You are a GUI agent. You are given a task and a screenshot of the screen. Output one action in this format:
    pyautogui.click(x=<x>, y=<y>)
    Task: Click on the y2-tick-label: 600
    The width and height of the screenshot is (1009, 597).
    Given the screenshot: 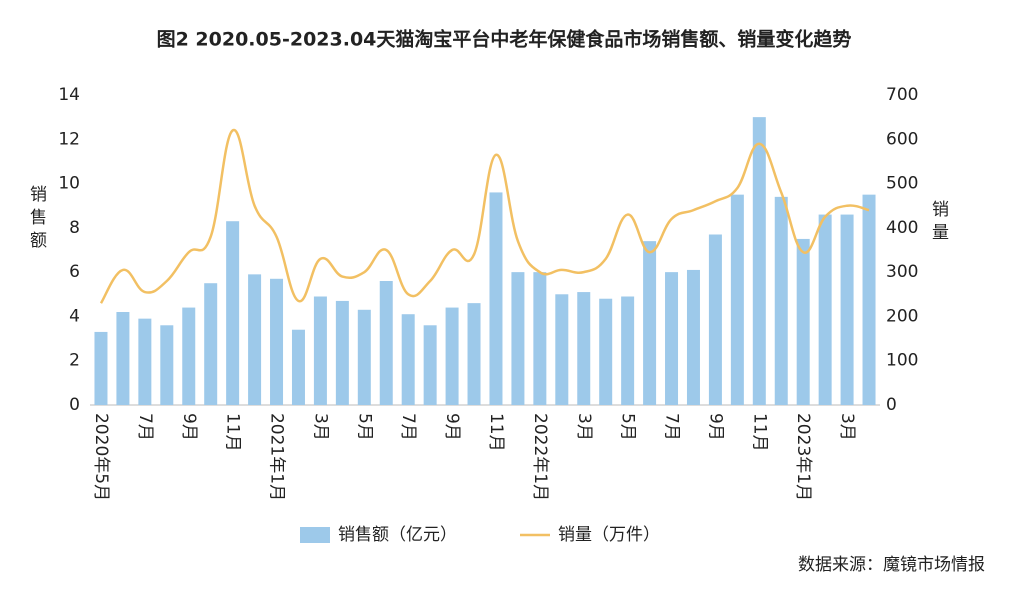 What is the action you would take?
    pyautogui.click(x=902, y=139)
    